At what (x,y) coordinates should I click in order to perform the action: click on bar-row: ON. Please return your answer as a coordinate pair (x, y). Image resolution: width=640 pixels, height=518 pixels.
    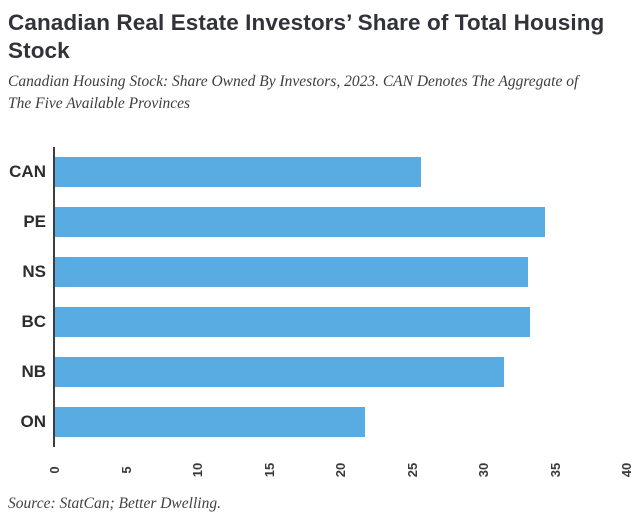
    Looking at the image, I should click on (324, 422).